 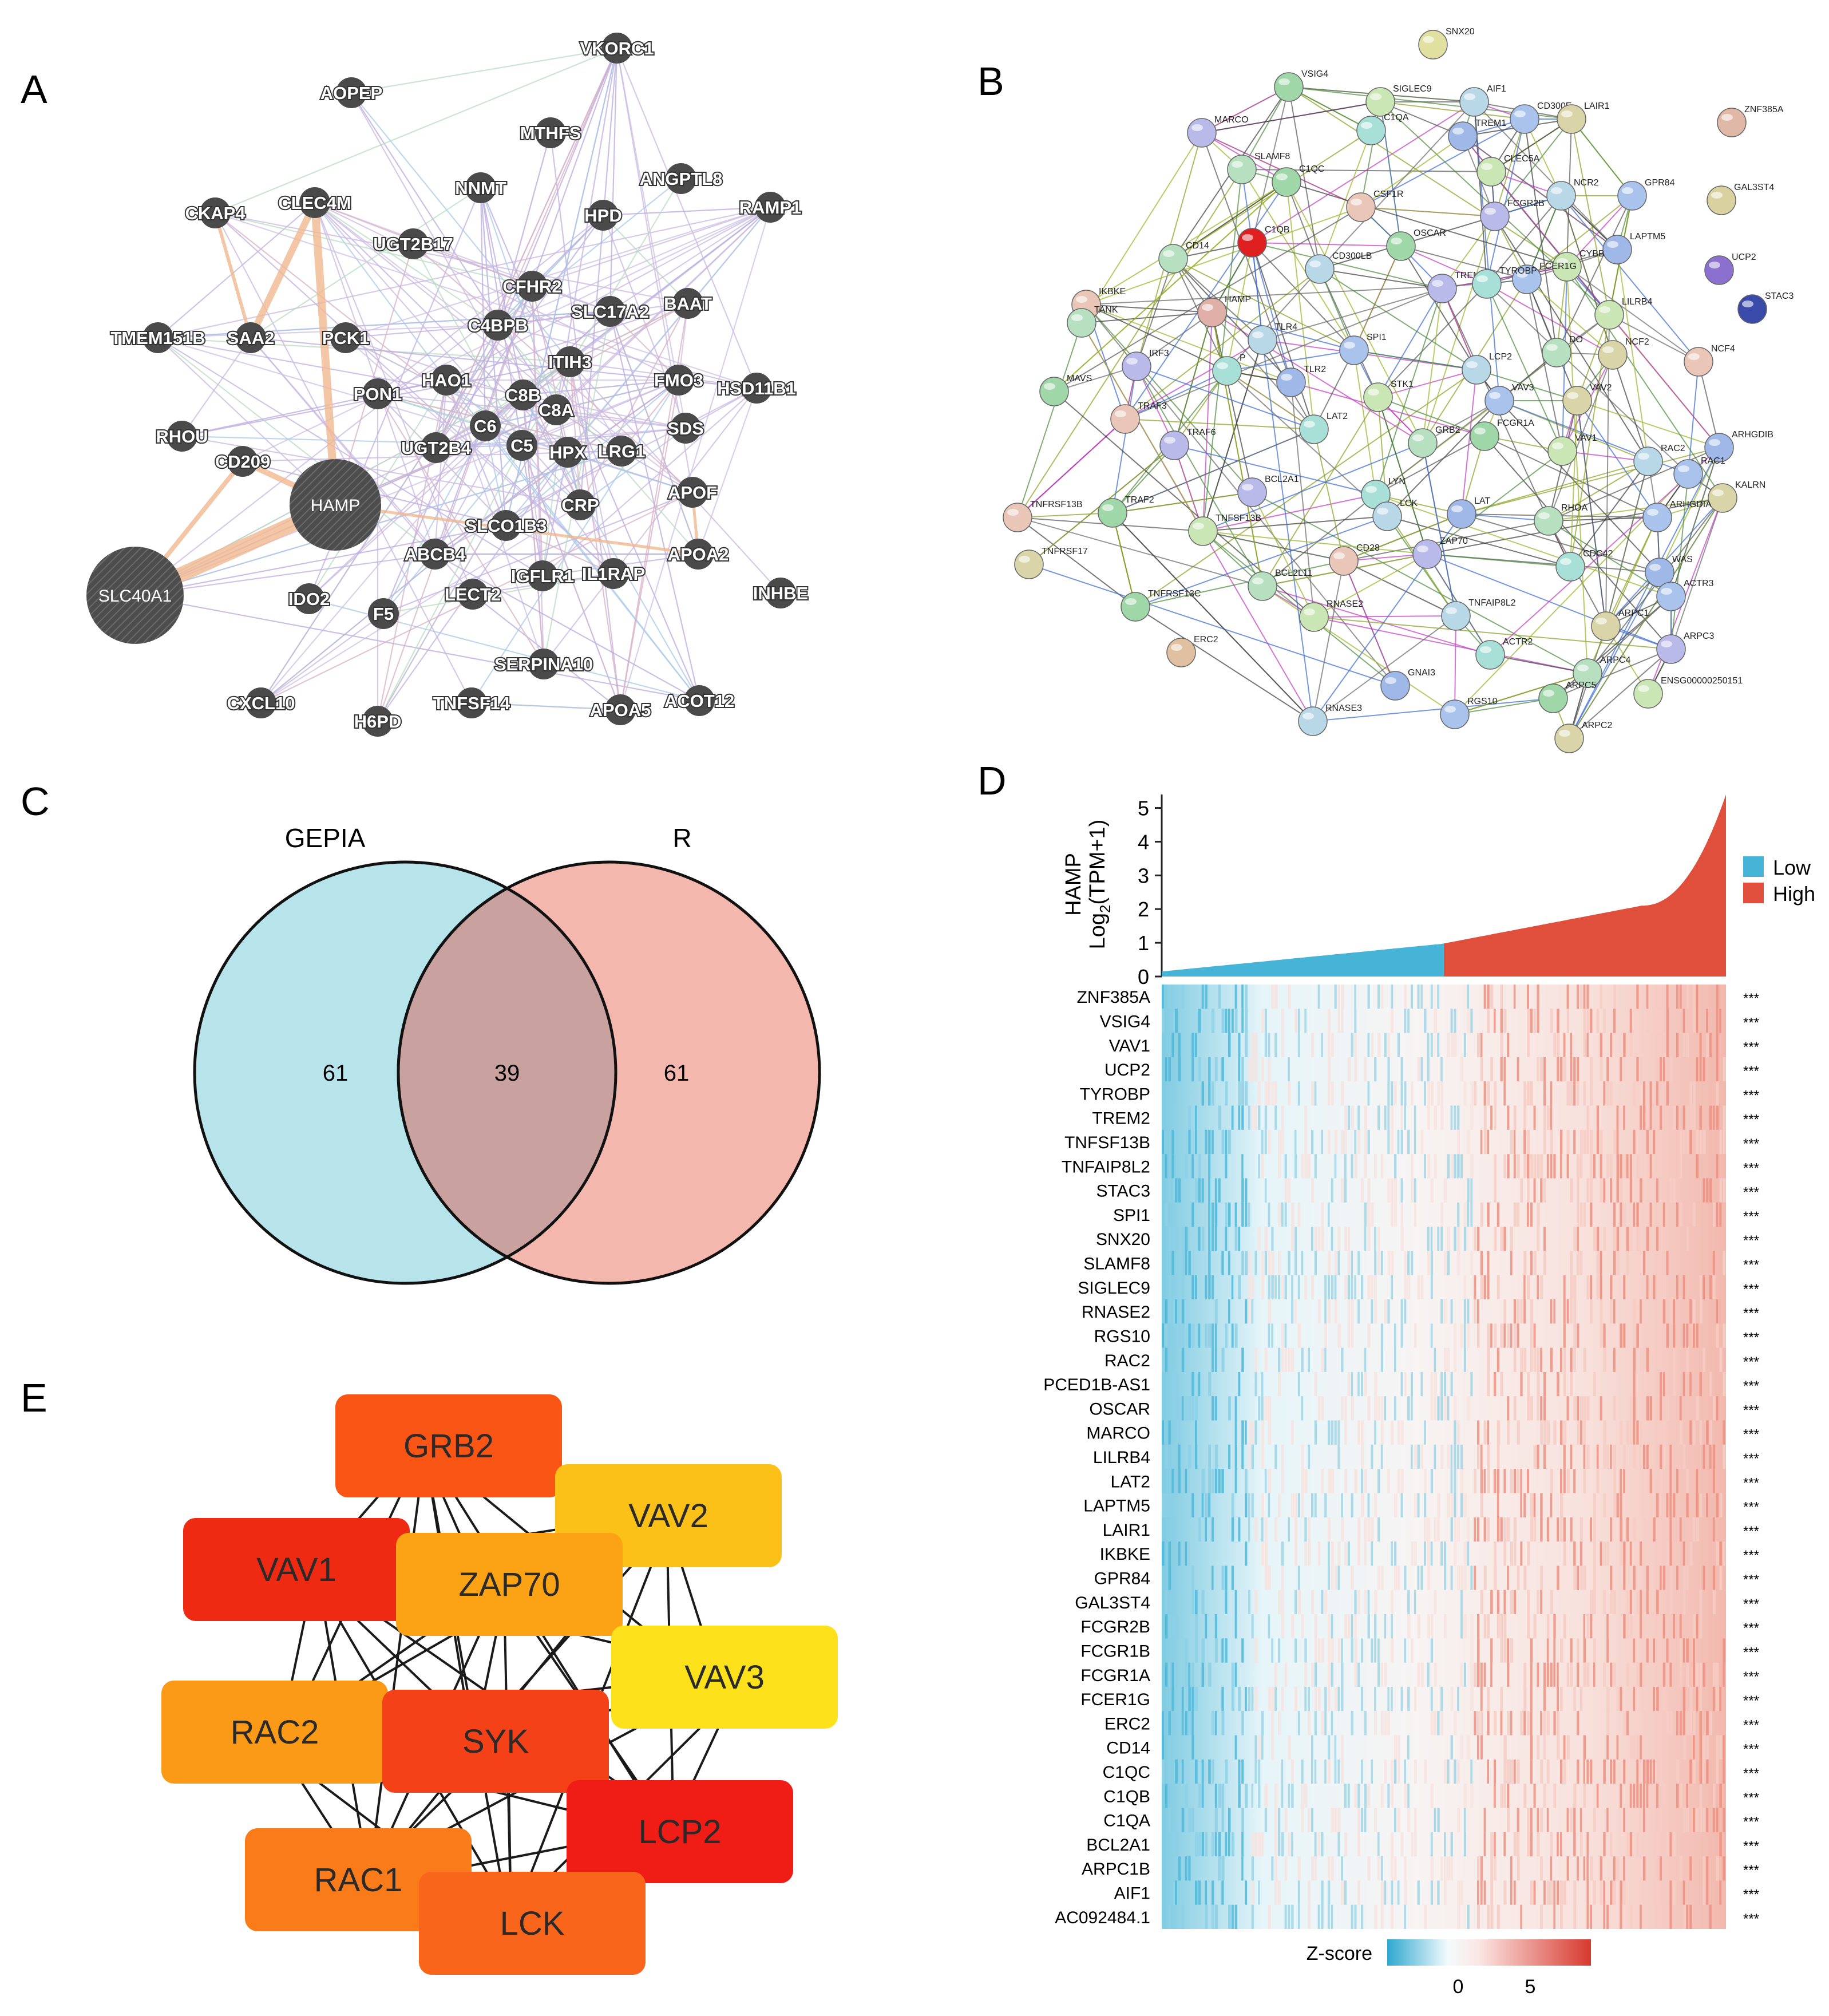 I want to click on network-a-node-label: HPD, so click(x=602, y=215).